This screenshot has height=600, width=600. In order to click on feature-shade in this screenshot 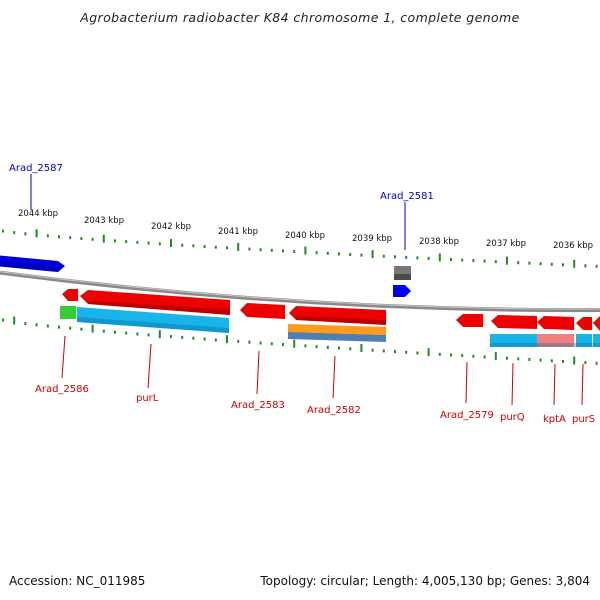, I will do `click(153, 325)`.